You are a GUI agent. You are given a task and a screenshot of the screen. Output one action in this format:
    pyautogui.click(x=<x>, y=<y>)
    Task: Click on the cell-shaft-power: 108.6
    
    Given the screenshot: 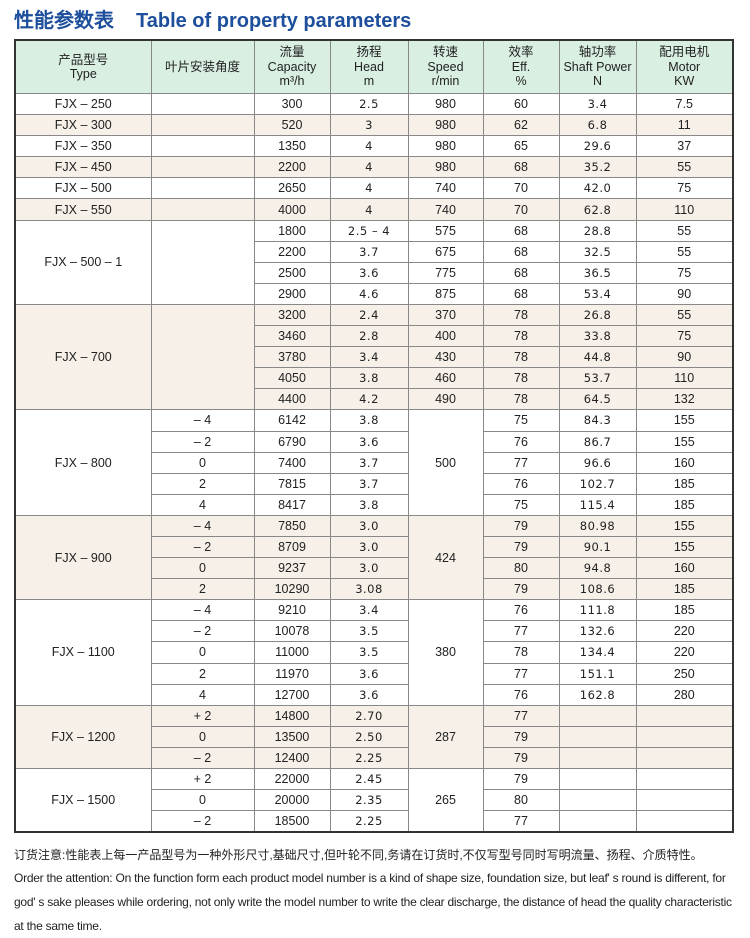 What is the action you would take?
    pyautogui.click(x=597, y=589)
    